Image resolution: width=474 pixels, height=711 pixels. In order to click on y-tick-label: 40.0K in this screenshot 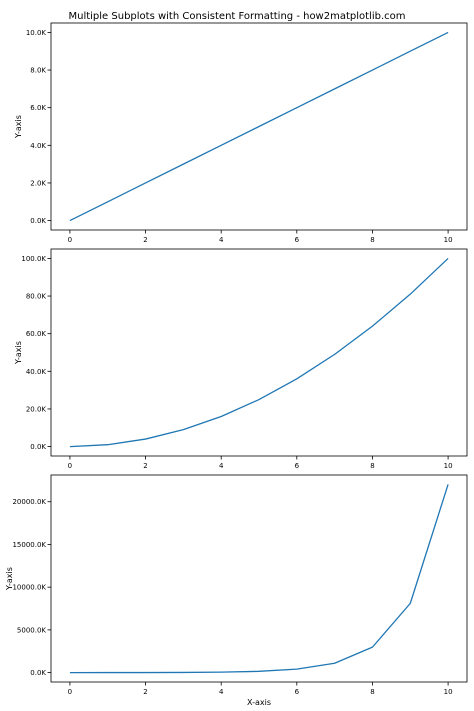, I will do `click(36, 372)`.